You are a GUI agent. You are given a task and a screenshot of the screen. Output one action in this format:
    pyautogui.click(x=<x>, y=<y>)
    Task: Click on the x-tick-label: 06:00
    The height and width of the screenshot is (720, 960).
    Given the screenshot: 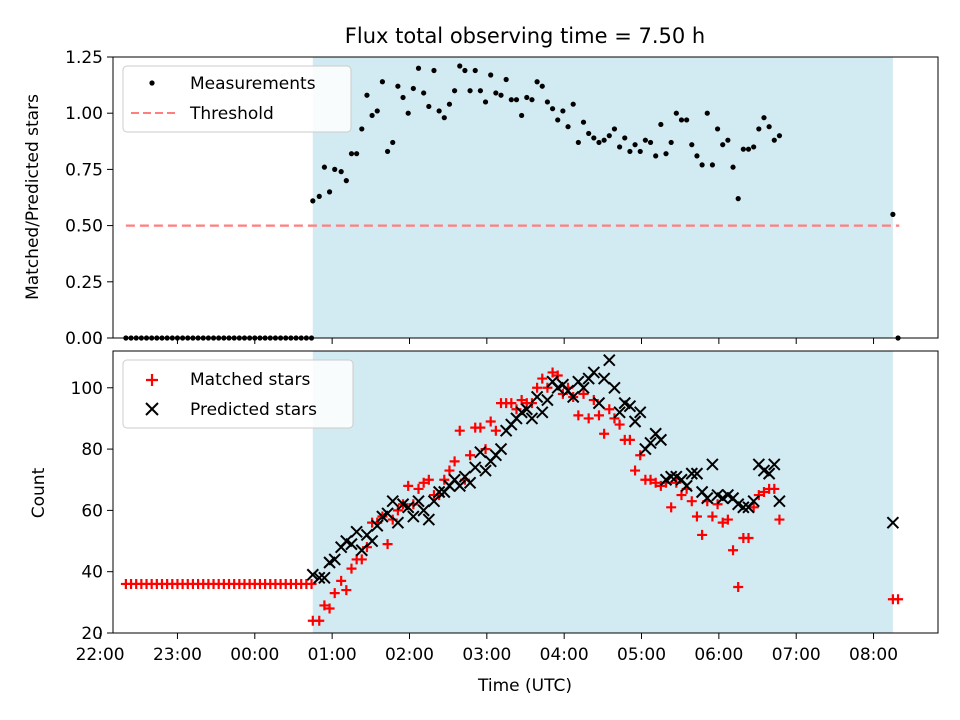 What is the action you would take?
    pyautogui.click(x=718, y=655)
    